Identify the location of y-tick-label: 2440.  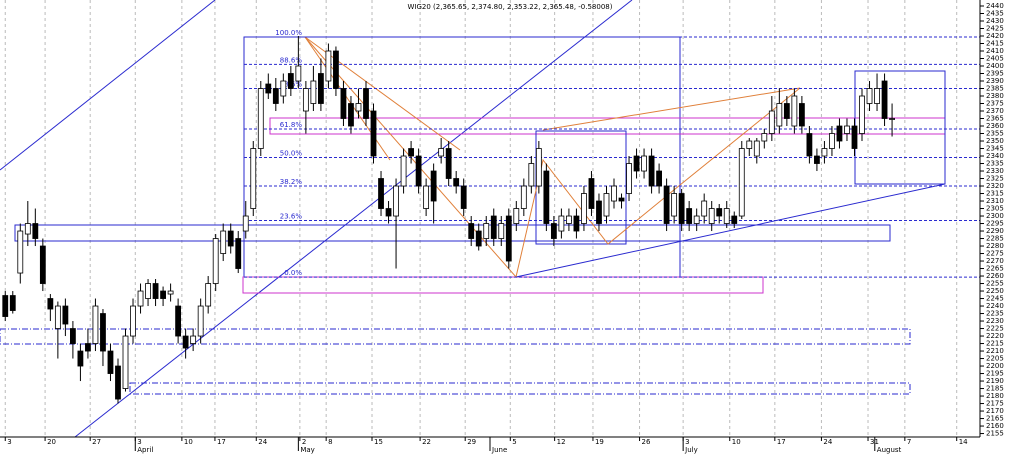
(995, 6).